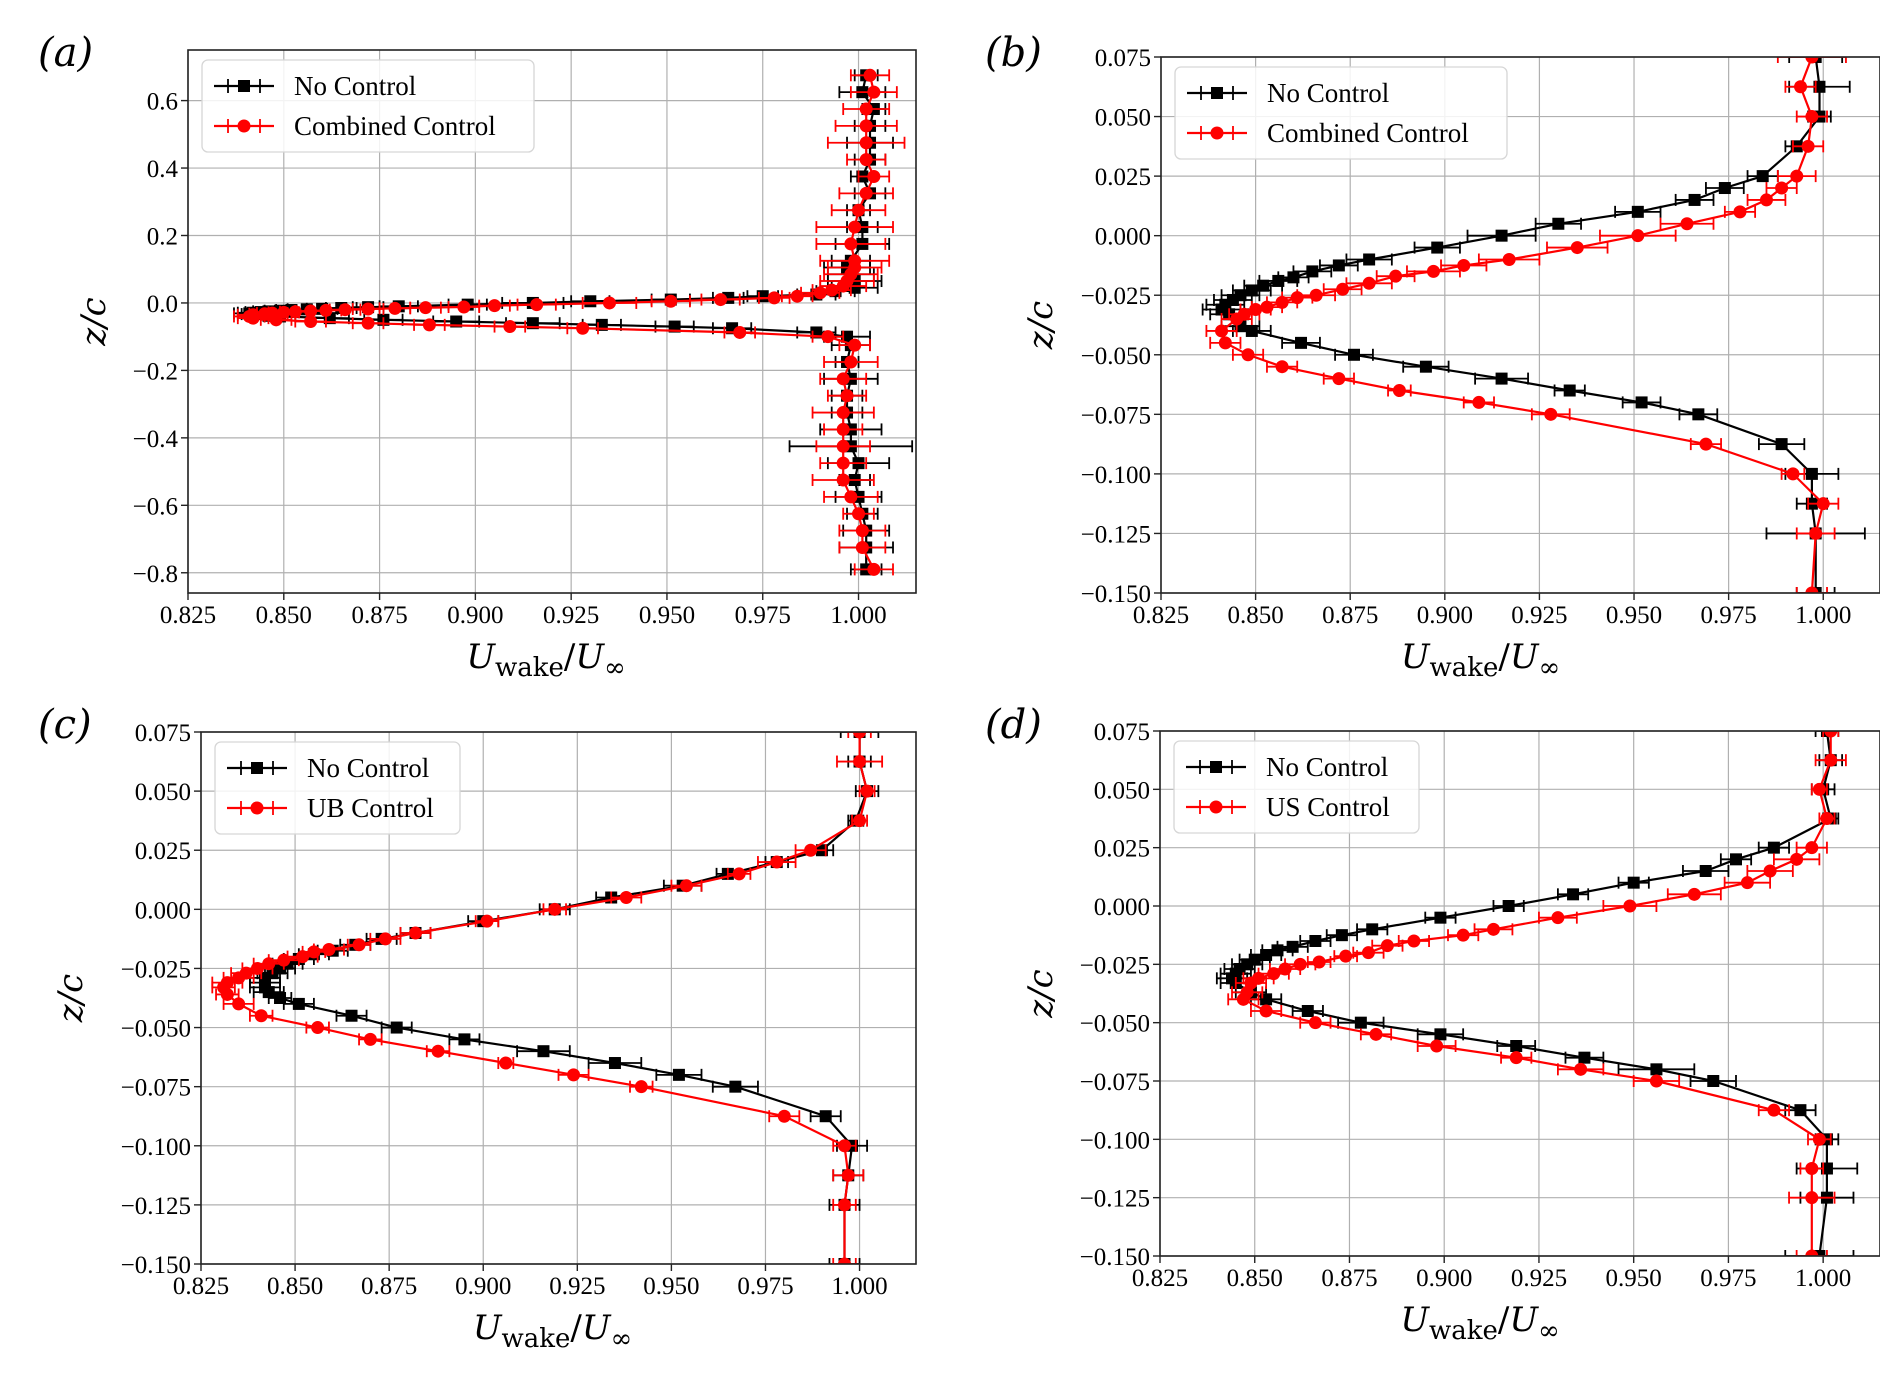  Describe the element at coordinates (162, 102) in the screenshot. I see `y-tick-label: 0.6` at that location.